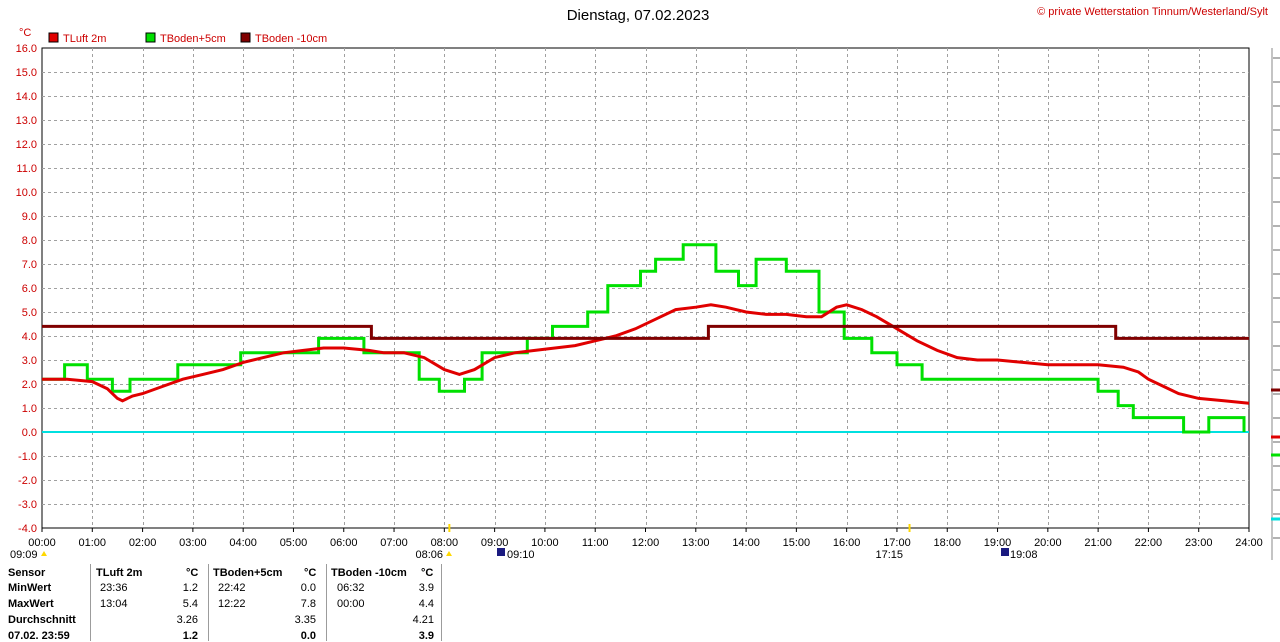 The width and height of the screenshot is (1280, 642). Describe the element at coordinates (294, 543) in the screenshot. I see `x-tick-label: 05:00` at that location.